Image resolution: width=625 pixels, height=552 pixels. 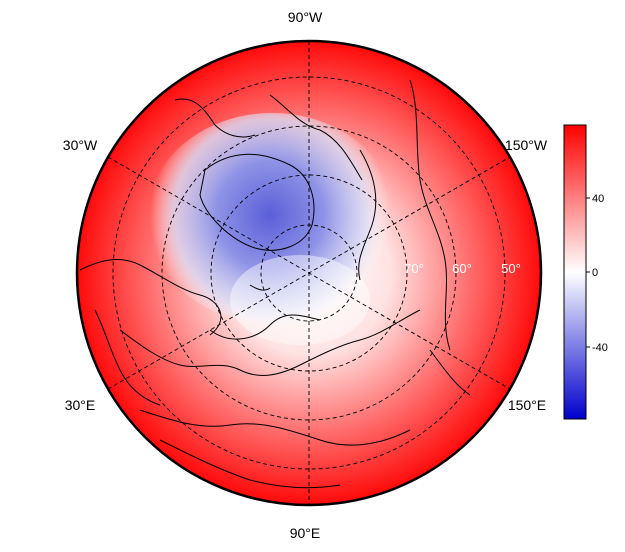 I want to click on lon-label-90e: 90°E, so click(x=305, y=533).